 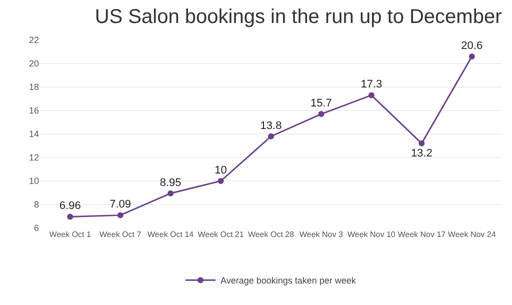 What do you see at coordinates (321, 104) in the screenshot?
I see `data-label: 15.7` at bounding box center [321, 104].